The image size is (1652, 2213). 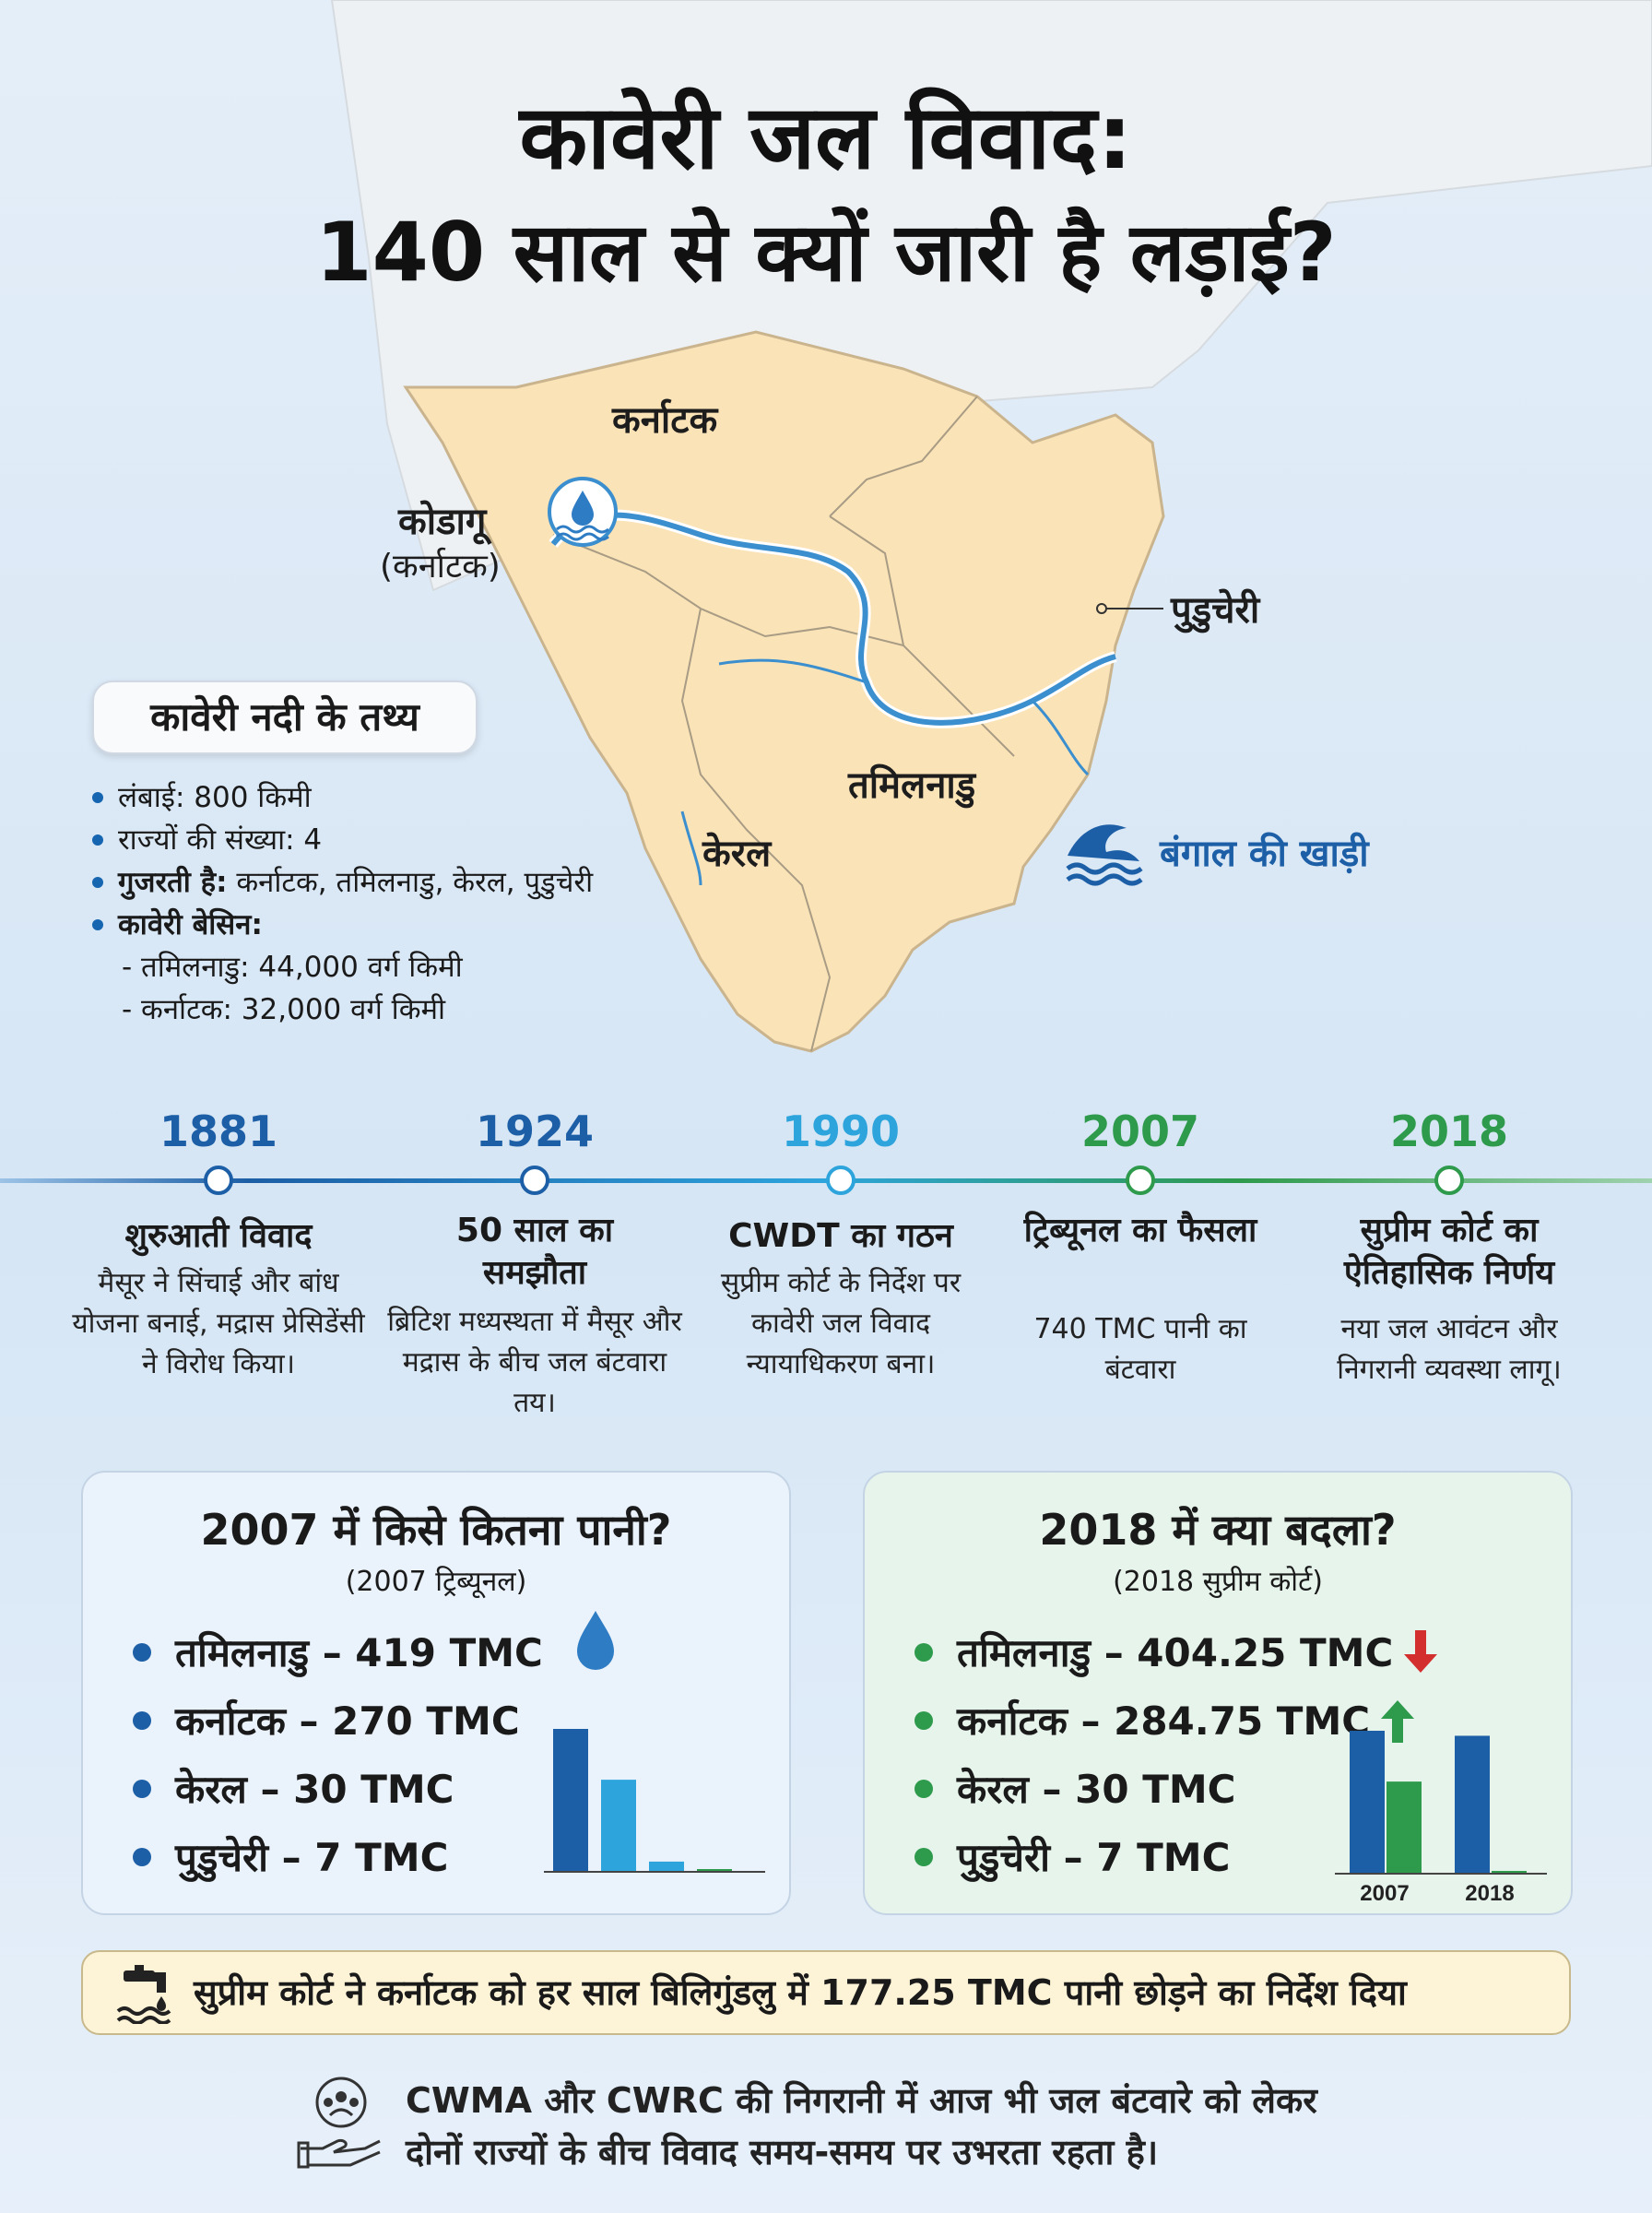 I want to click on alloc-2018-tn: तमिलनाडु – 404.25 TMC, so click(x=1176, y=1652).